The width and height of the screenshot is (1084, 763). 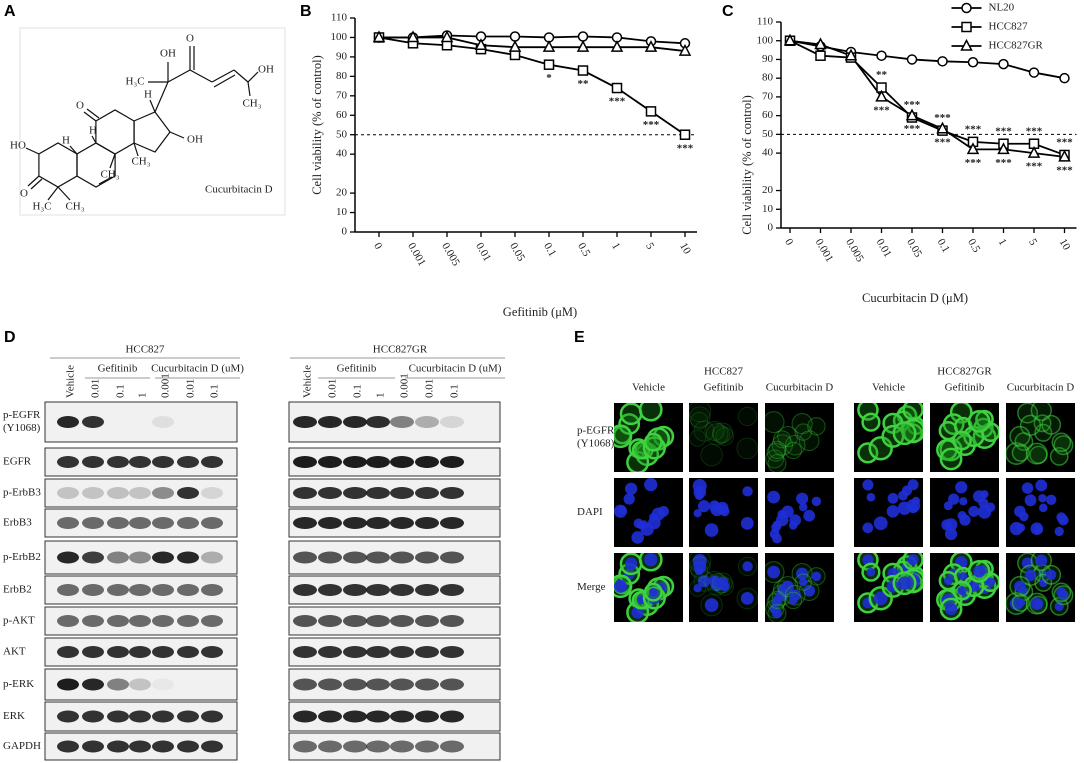 What do you see at coordinates (596, 444) in the screenshot?
I see `image-row-label: (Y1068)` at bounding box center [596, 444].